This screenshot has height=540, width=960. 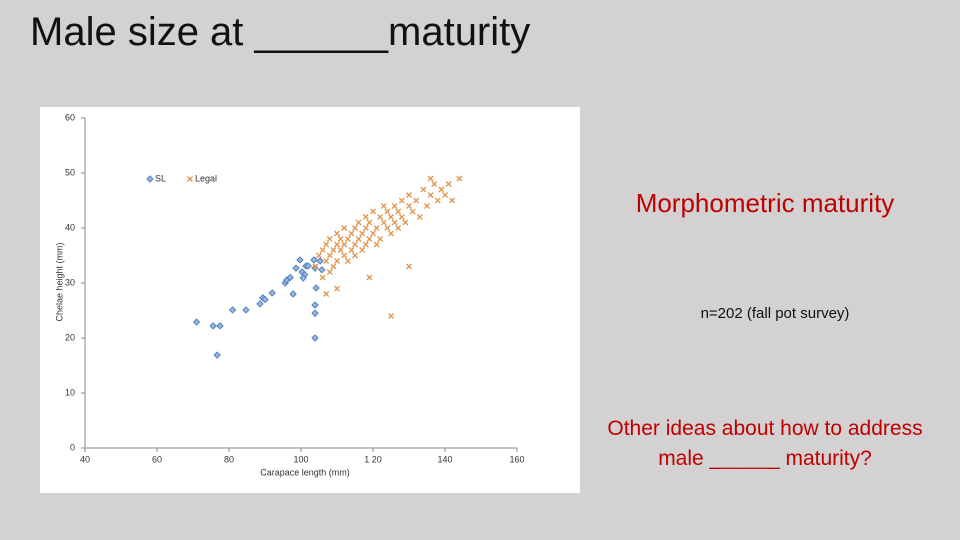 I want to click on legend-label: SL, so click(x=160, y=178).